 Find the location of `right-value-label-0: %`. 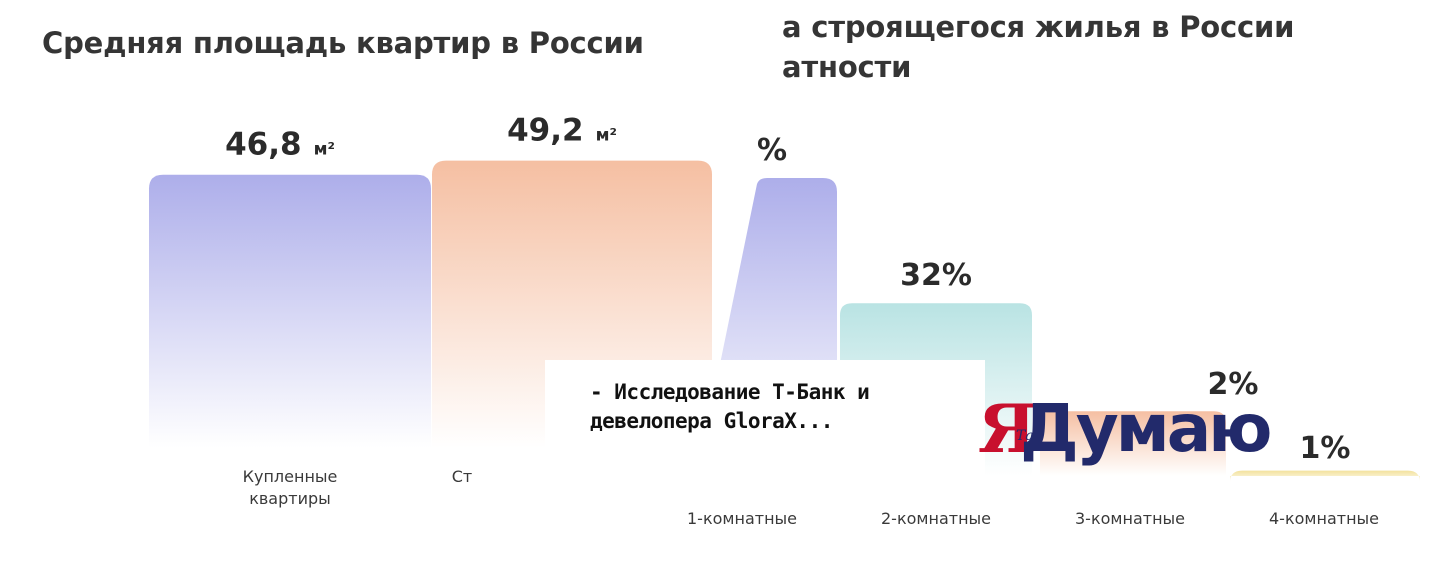

right-value-label-0: % is located at coordinates (772, 150).